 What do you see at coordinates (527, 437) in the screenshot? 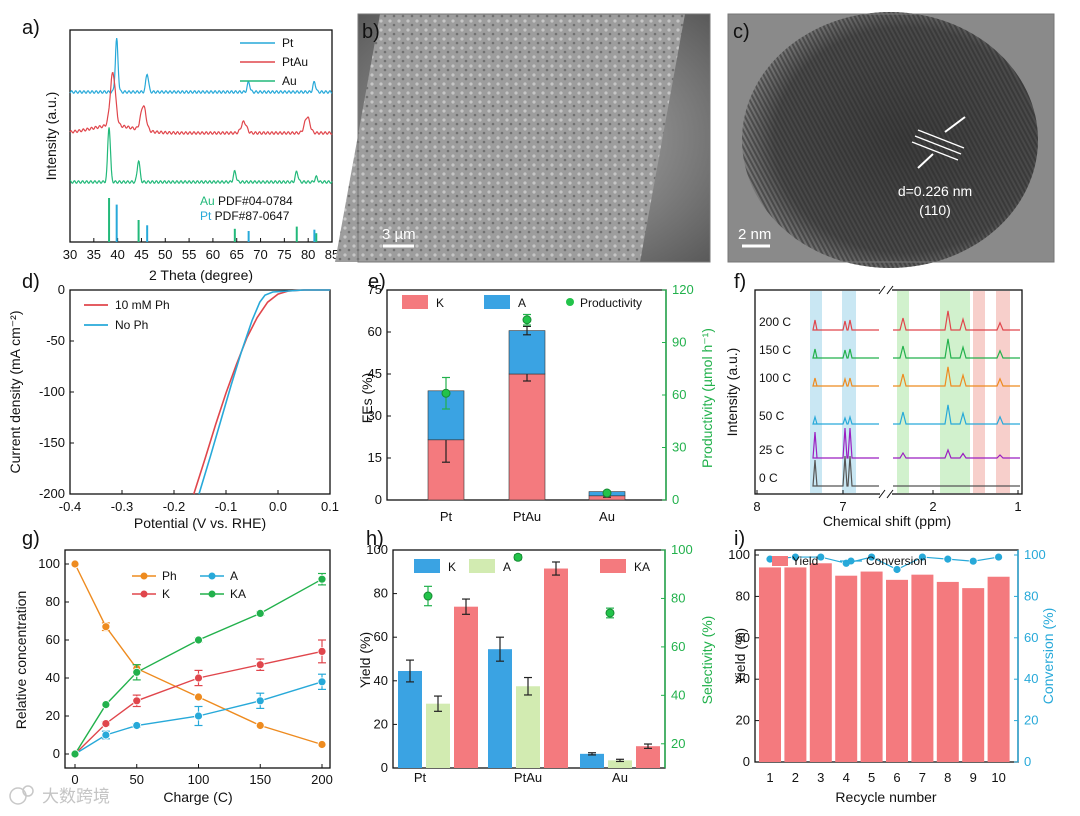
I see `bar-k` at bounding box center [527, 437].